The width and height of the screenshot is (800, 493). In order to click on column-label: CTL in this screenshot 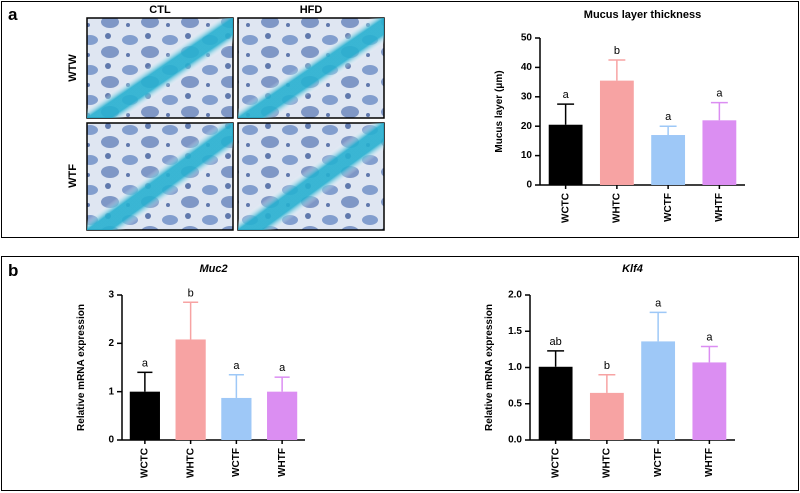, I will do `click(160, 10)`.